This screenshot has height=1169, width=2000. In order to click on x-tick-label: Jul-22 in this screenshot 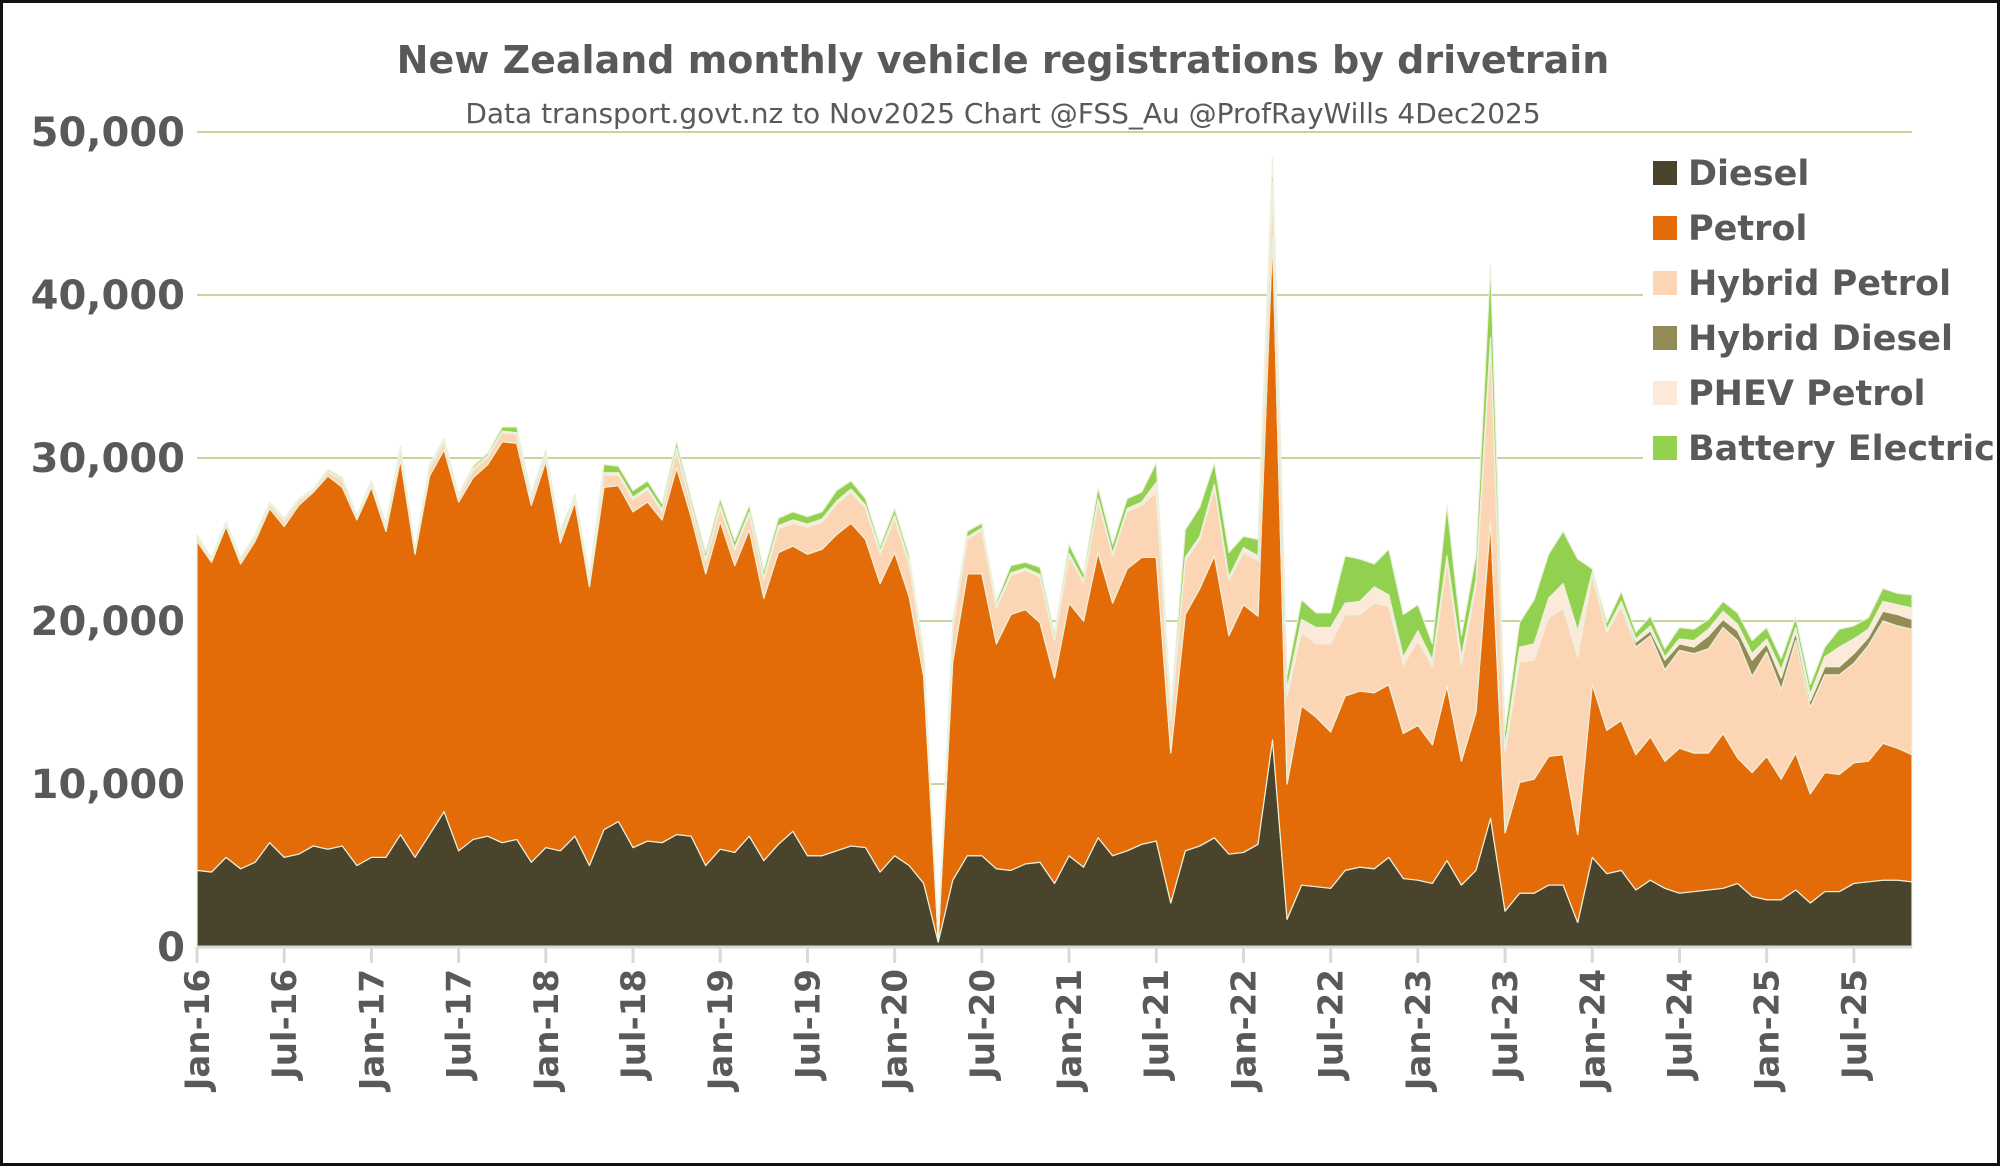, I will do `click(1332, 1025)`.